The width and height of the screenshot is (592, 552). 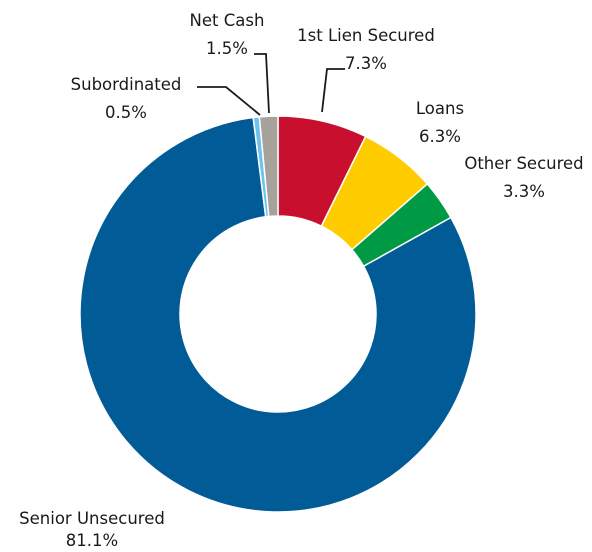 I want to click on value-label-other-secured: 3.3%, so click(x=524, y=191).